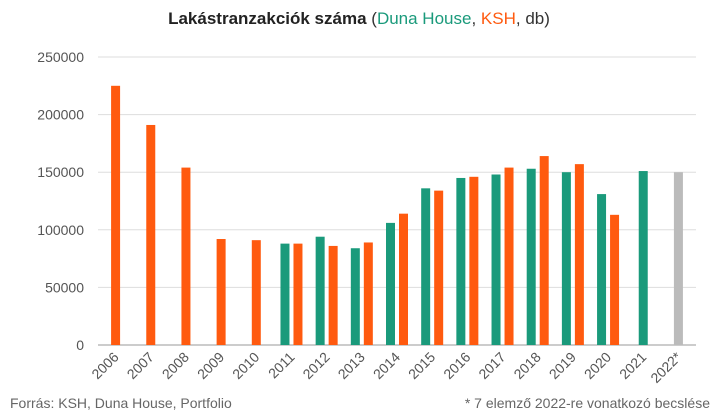  Describe the element at coordinates (579, 254) in the screenshot. I see `bar-ksh-2019` at that location.